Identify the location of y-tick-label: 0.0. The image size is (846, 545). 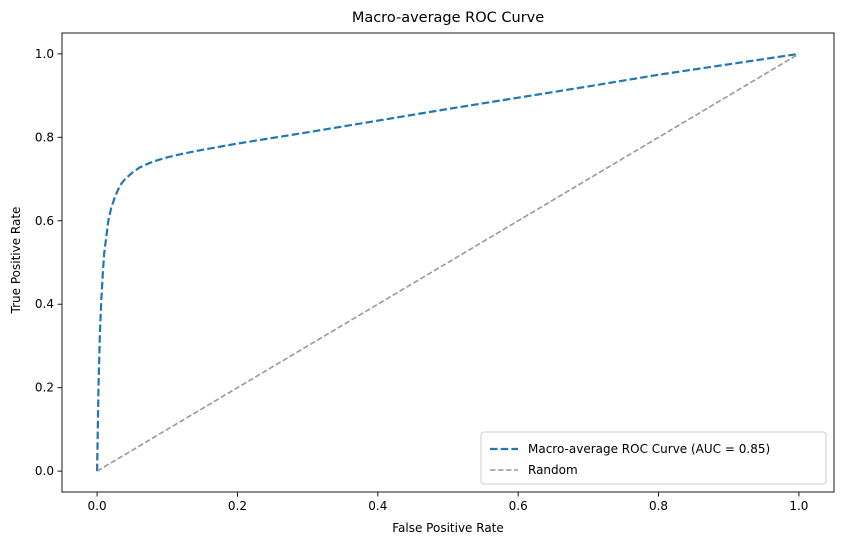
(44, 471).